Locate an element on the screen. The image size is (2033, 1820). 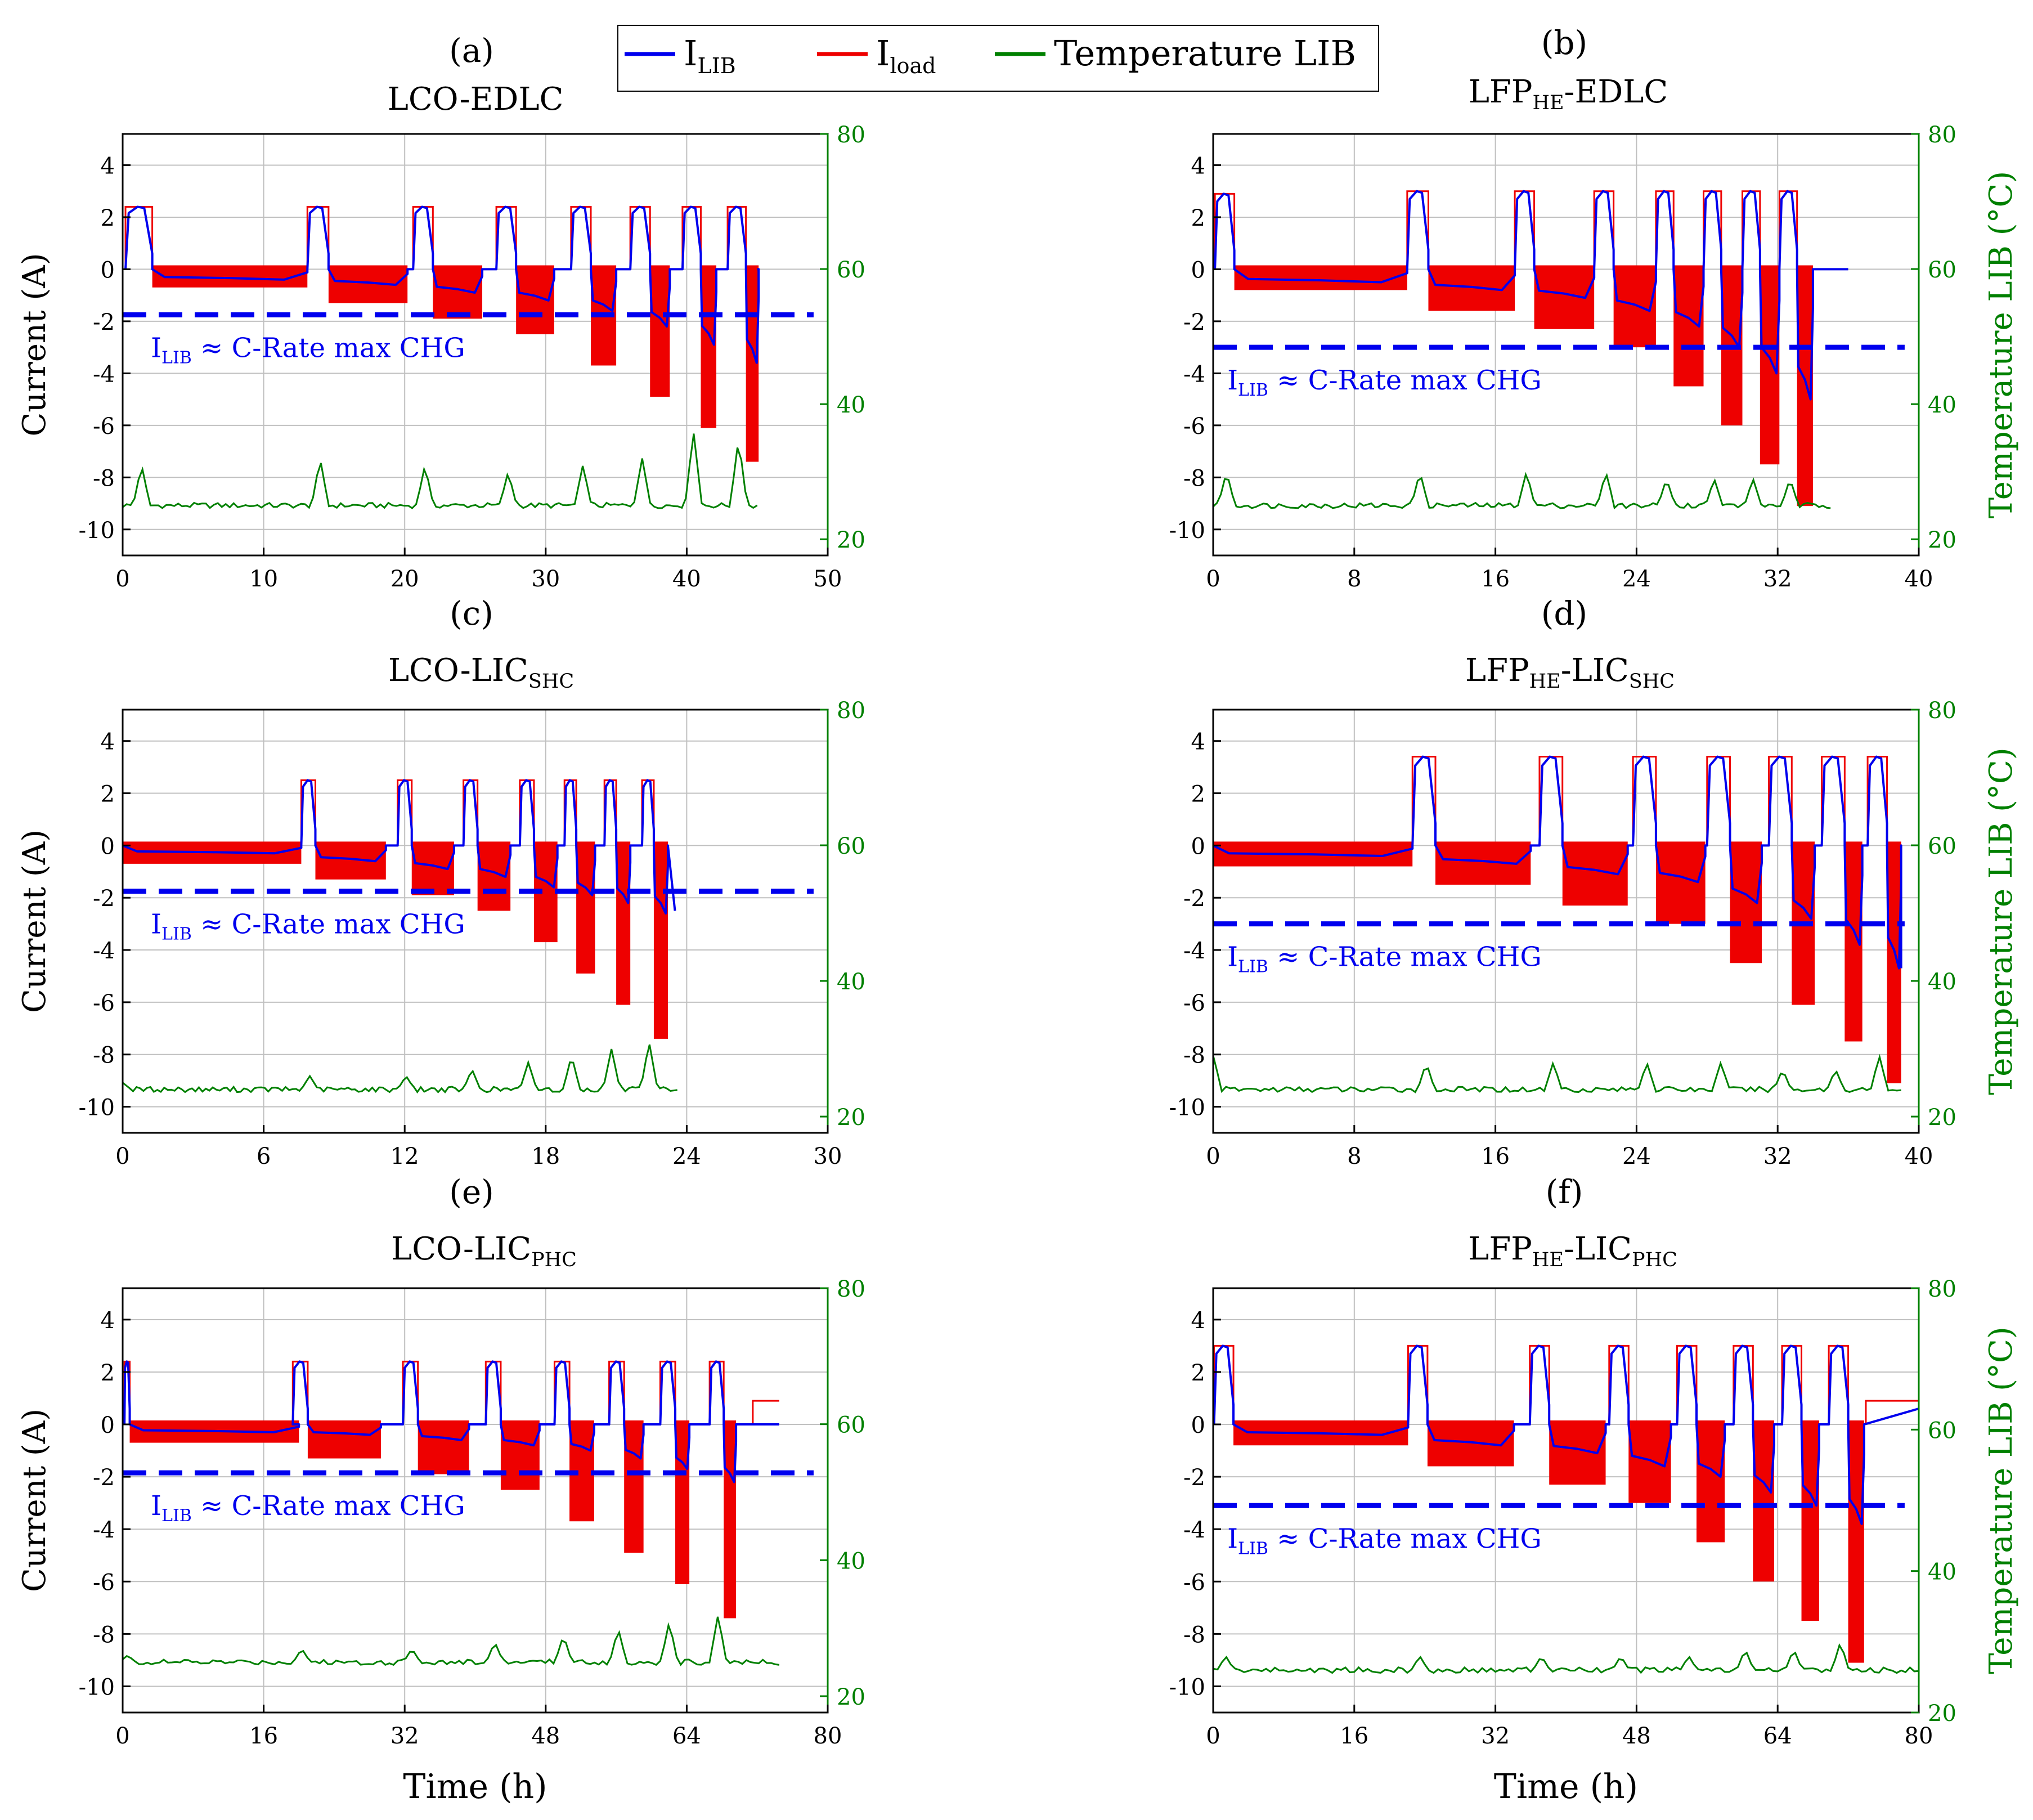
xtick-label-part: 8 is located at coordinates (1354, 579).